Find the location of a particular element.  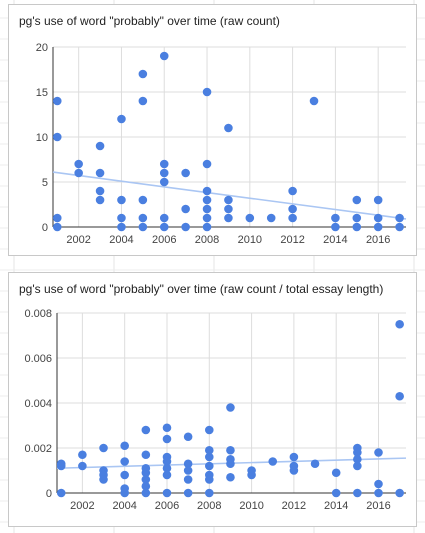

y-tick-label: 5 is located at coordinates (45, 183).